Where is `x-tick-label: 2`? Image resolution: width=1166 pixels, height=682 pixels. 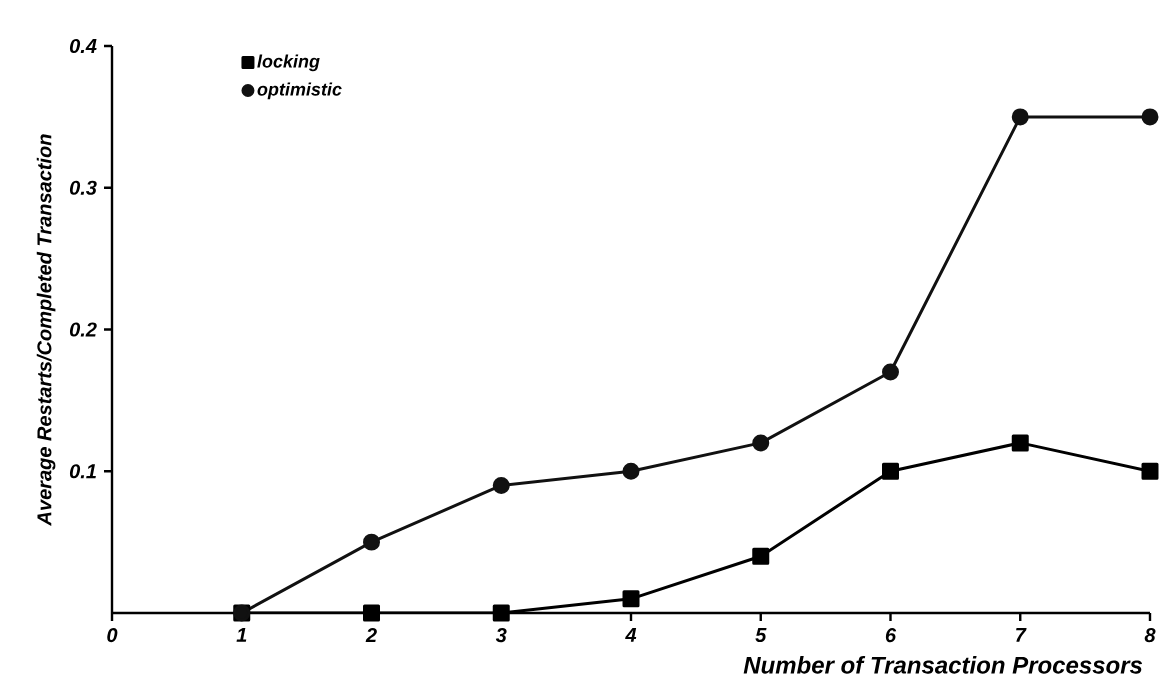 x-tick-label: 2 is located at coordinates (371, 635).